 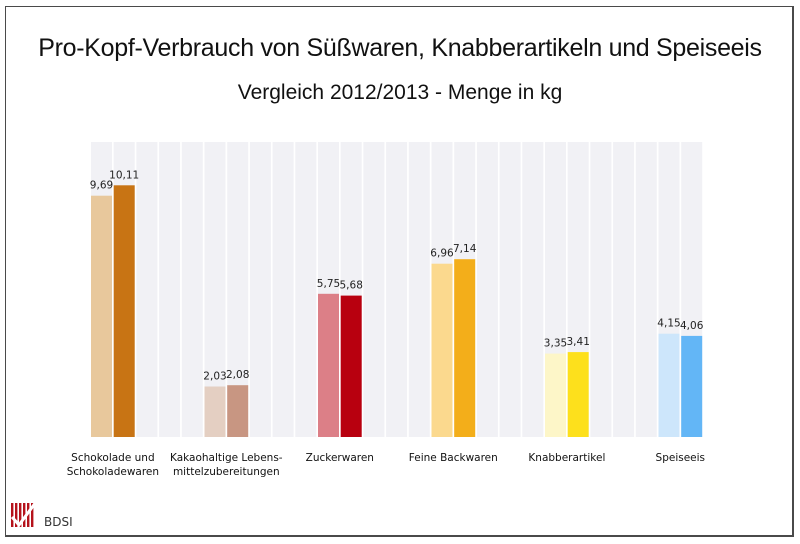 What do you see at coordinates (328, 284) in the screenshot?
I see `value-label: 5,75` at bounding box center [328, 284].